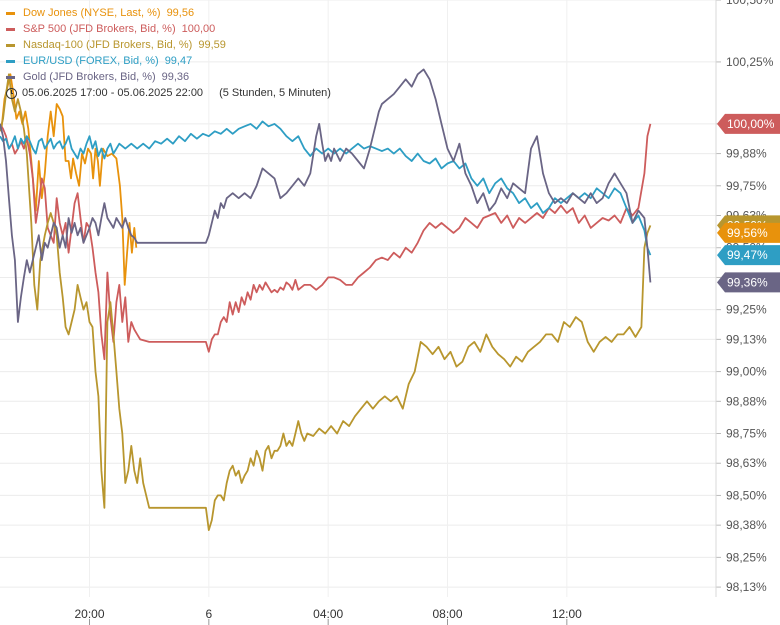 Image resolution: width=780 pixels, height=625 pixels. What do you see at coordinates (567, 614) in the screenshot?
I see `x-tick-label: 12:00` at bounding box center [567, 614].